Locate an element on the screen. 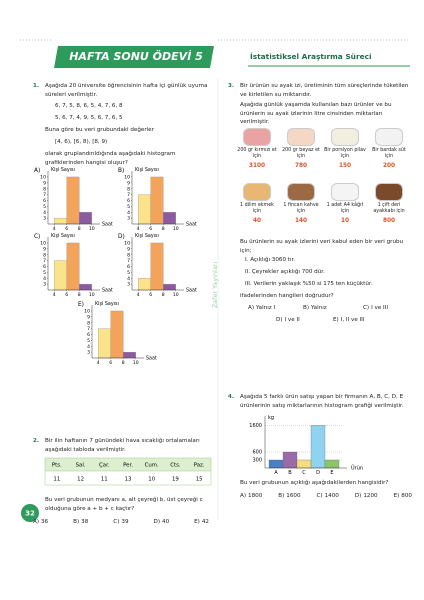  item-value: 780 is located at coordinates (301, 166).